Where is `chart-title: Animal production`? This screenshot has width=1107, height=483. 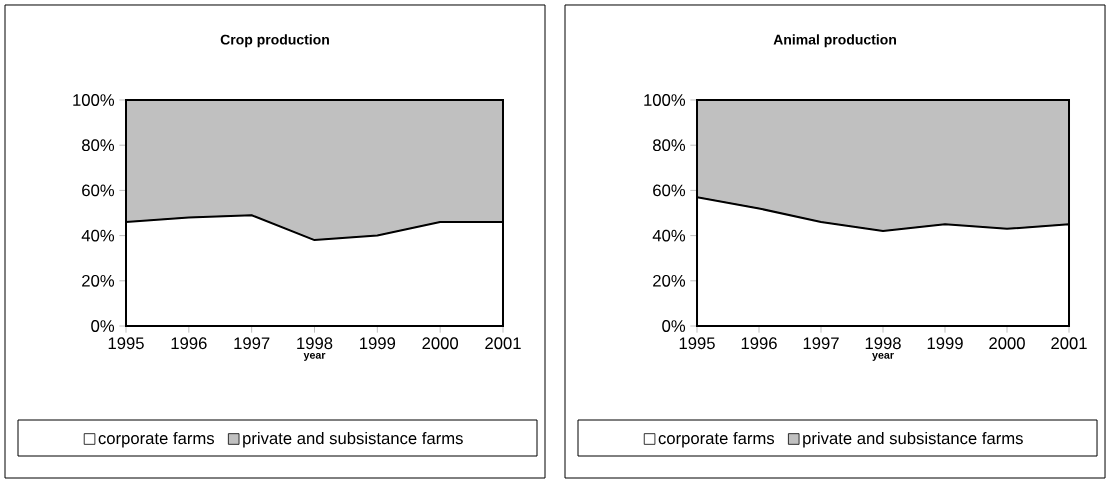 chart-title: Animal production is located at coordinates (834, 41).